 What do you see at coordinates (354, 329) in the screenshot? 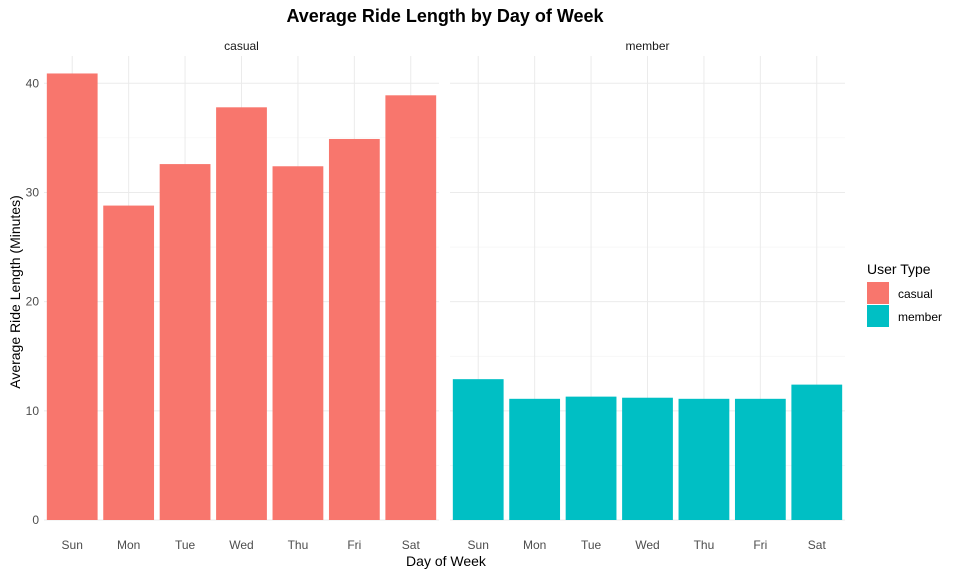
I see `bar-casual-fri` at bounding box center [354, 329].